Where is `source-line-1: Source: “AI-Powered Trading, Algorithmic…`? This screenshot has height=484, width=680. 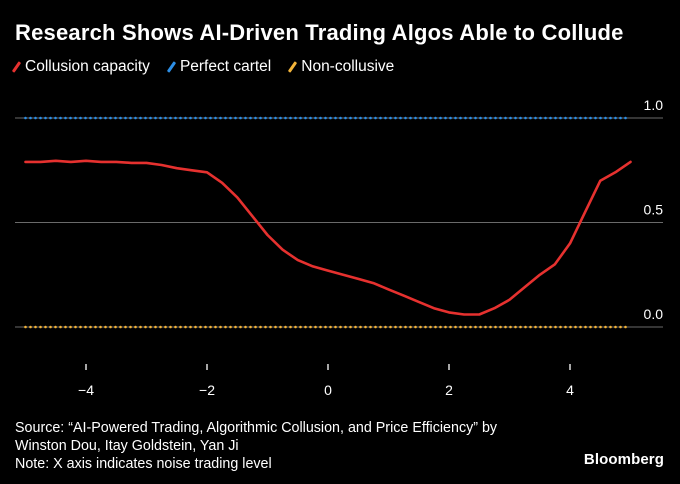 source-line-1: Source: “AI-Powered Trading, Algorithmic… is located at coordinates (256, 428).